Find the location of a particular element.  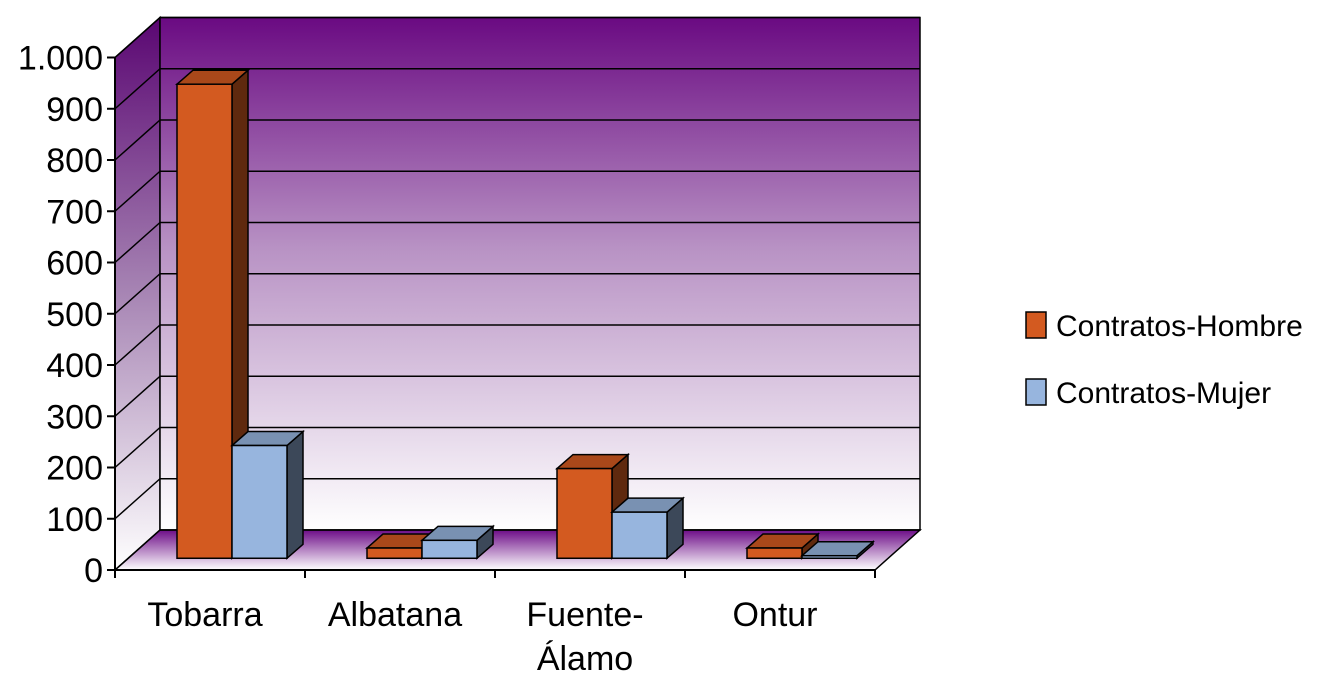

y-tick-label: 1.000 is located at coordinates (60, 59).